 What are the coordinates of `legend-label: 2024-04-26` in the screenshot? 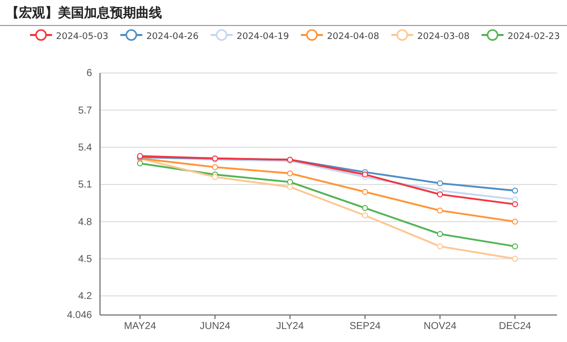 It's located at (172, 37).